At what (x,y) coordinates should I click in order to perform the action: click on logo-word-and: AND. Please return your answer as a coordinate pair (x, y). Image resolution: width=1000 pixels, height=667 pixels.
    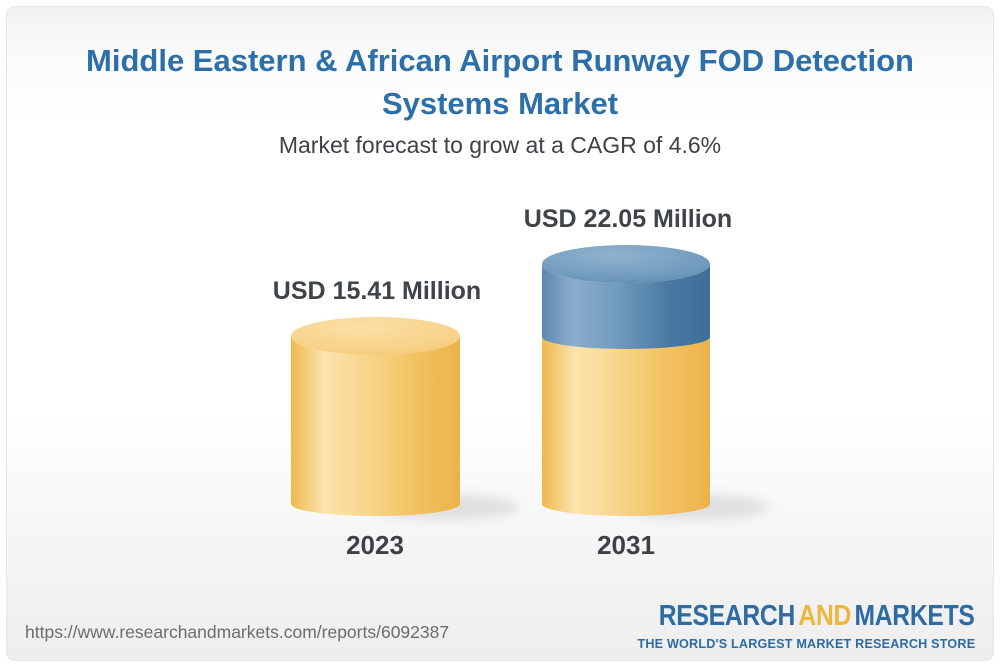
    Looking at the image, I should click on (825, 616).